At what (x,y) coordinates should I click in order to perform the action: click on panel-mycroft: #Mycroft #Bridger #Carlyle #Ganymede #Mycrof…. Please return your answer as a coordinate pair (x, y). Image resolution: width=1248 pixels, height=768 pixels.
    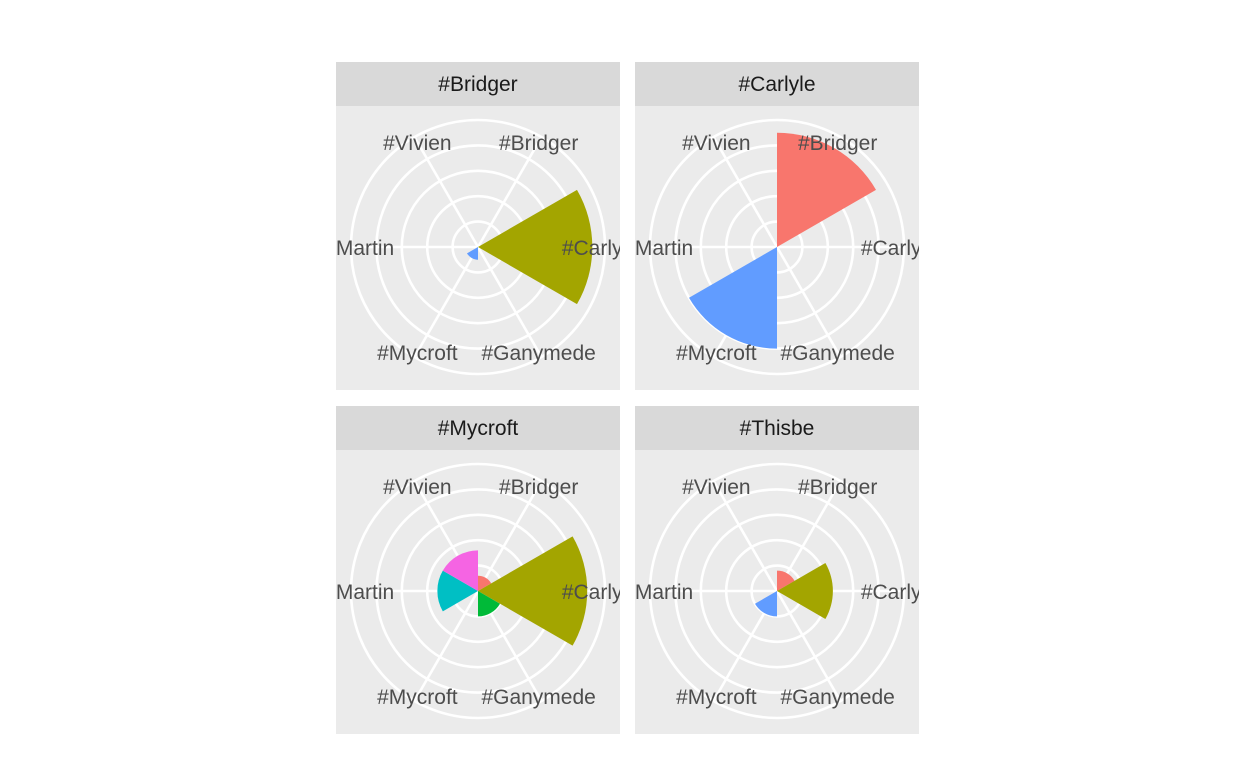
    Looking at the image, I should click on (481, 570).